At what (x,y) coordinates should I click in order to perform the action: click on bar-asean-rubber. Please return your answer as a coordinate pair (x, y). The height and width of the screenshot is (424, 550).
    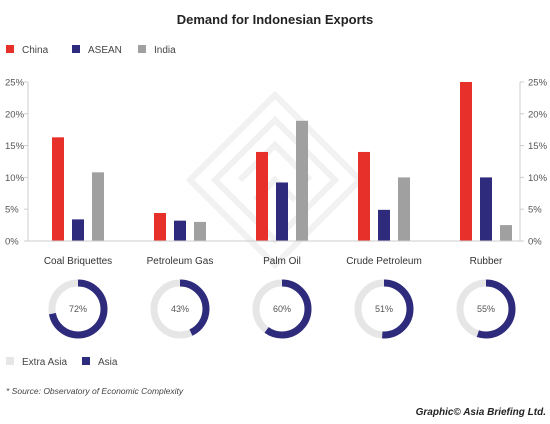
    Looking at the image, I should click on (486, 209).